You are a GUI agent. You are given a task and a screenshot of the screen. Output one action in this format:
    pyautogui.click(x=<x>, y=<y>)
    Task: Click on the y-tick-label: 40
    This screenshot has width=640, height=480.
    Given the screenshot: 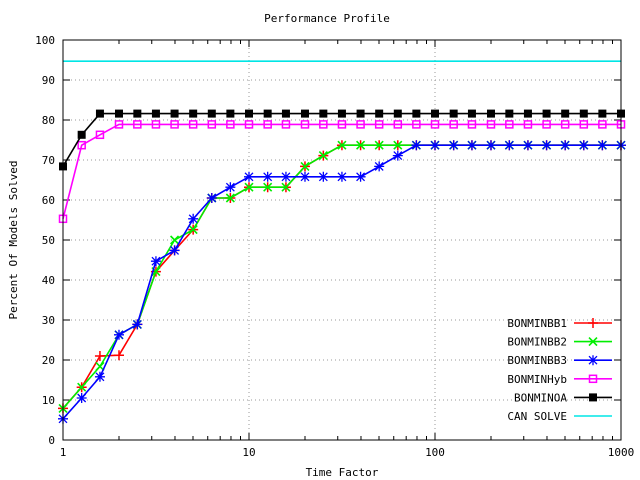 What is the action you would take?
    pyautogui.click(x=48, y=280)
    